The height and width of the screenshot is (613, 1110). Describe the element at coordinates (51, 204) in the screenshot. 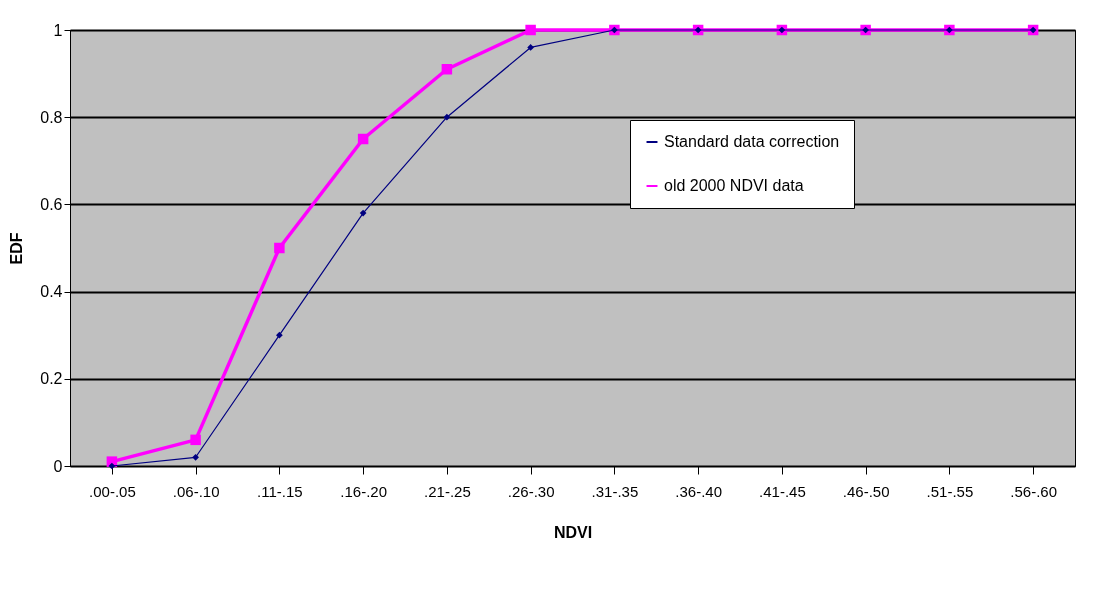

I see `y-tick-label: 0.6` at that location.